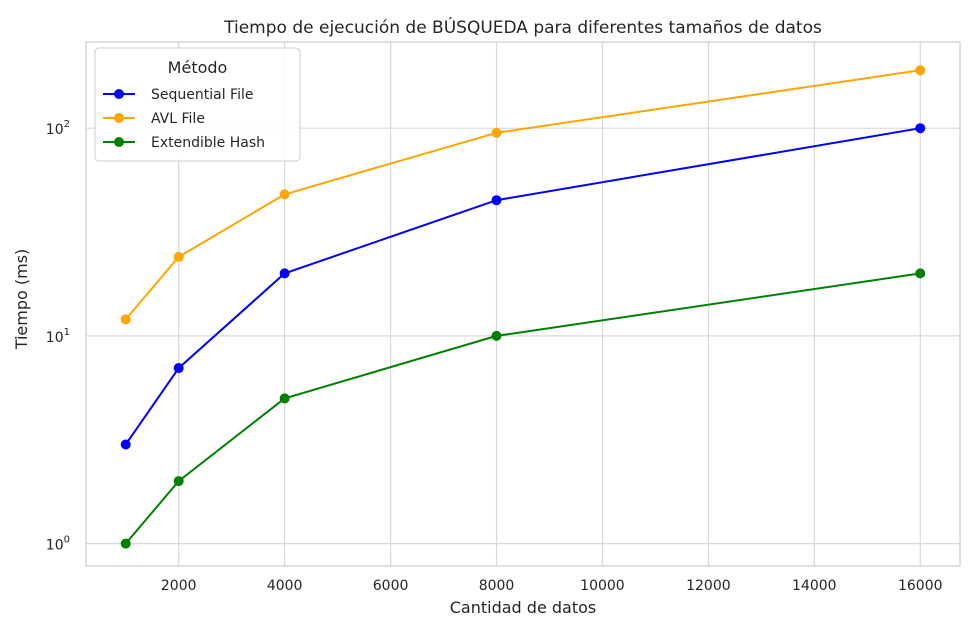 This screenshot has width=979, height=628. What do you see at coordinates (814, 586) in the screenshot?
I see `x-tick-label: 14000` at bounding box center [814, 586].